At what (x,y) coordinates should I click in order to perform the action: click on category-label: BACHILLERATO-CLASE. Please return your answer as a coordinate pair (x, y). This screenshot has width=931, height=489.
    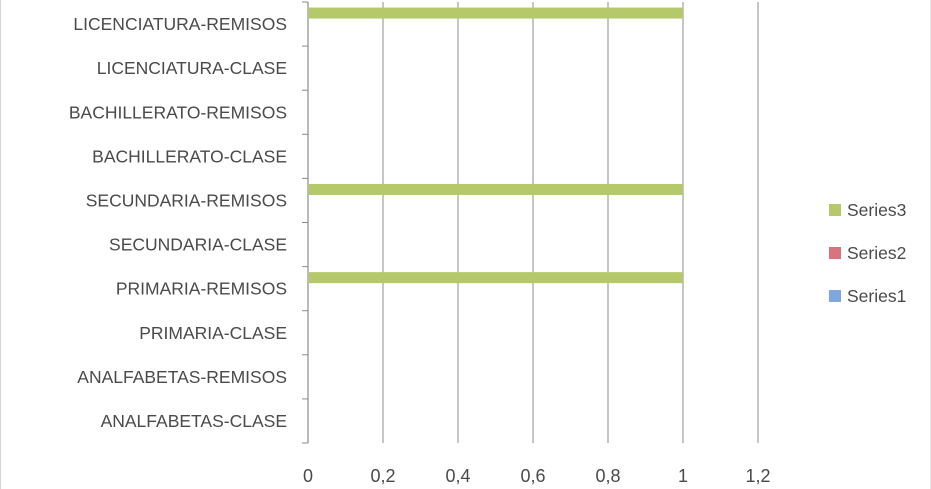
    Looking at the image, I should click on (189, 156).